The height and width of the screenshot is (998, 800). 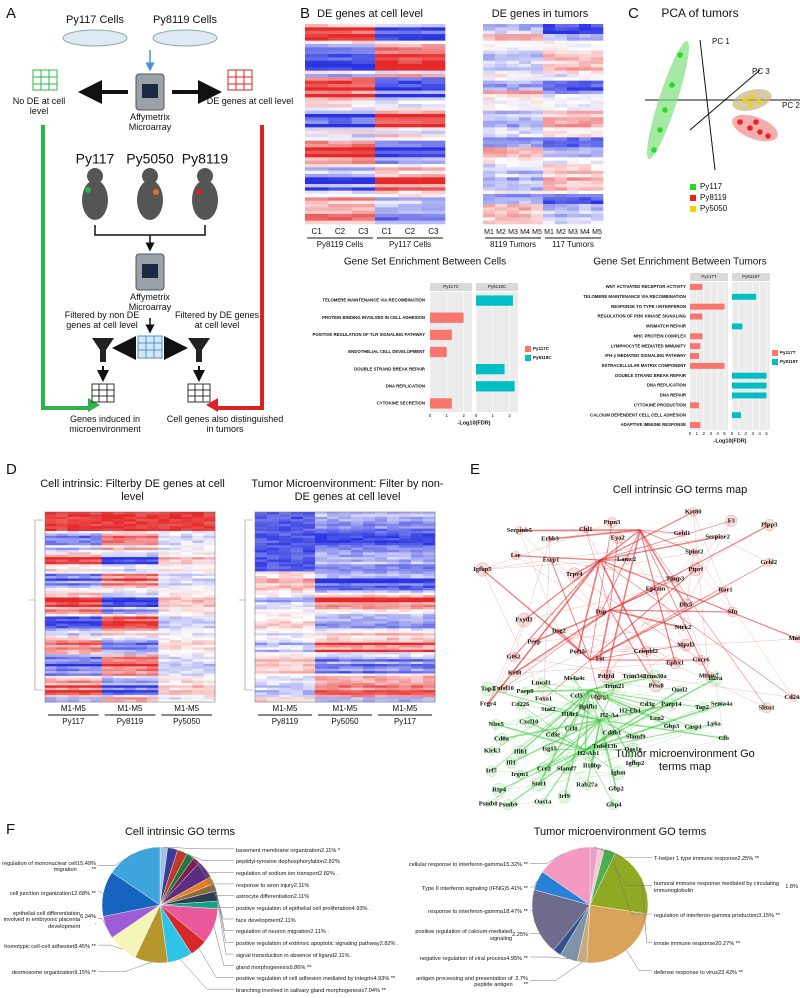 I want to click on group-label: Py8119, so click(x=130, y=721).